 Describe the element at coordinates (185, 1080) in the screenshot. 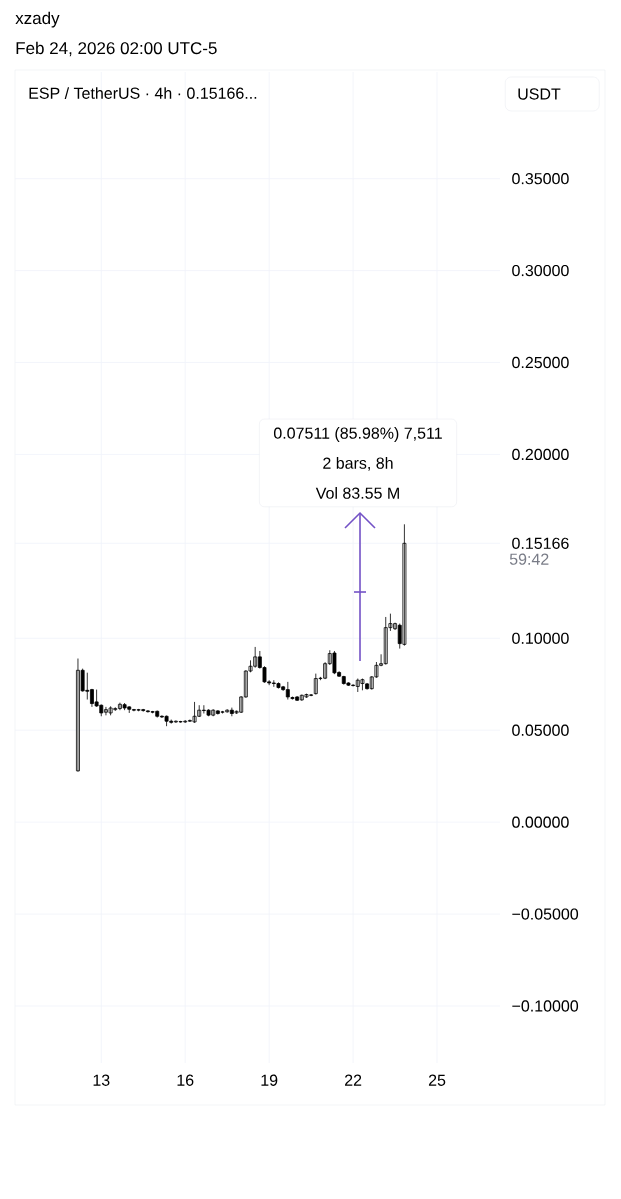

I see `x-tick-label: 16` at that location.